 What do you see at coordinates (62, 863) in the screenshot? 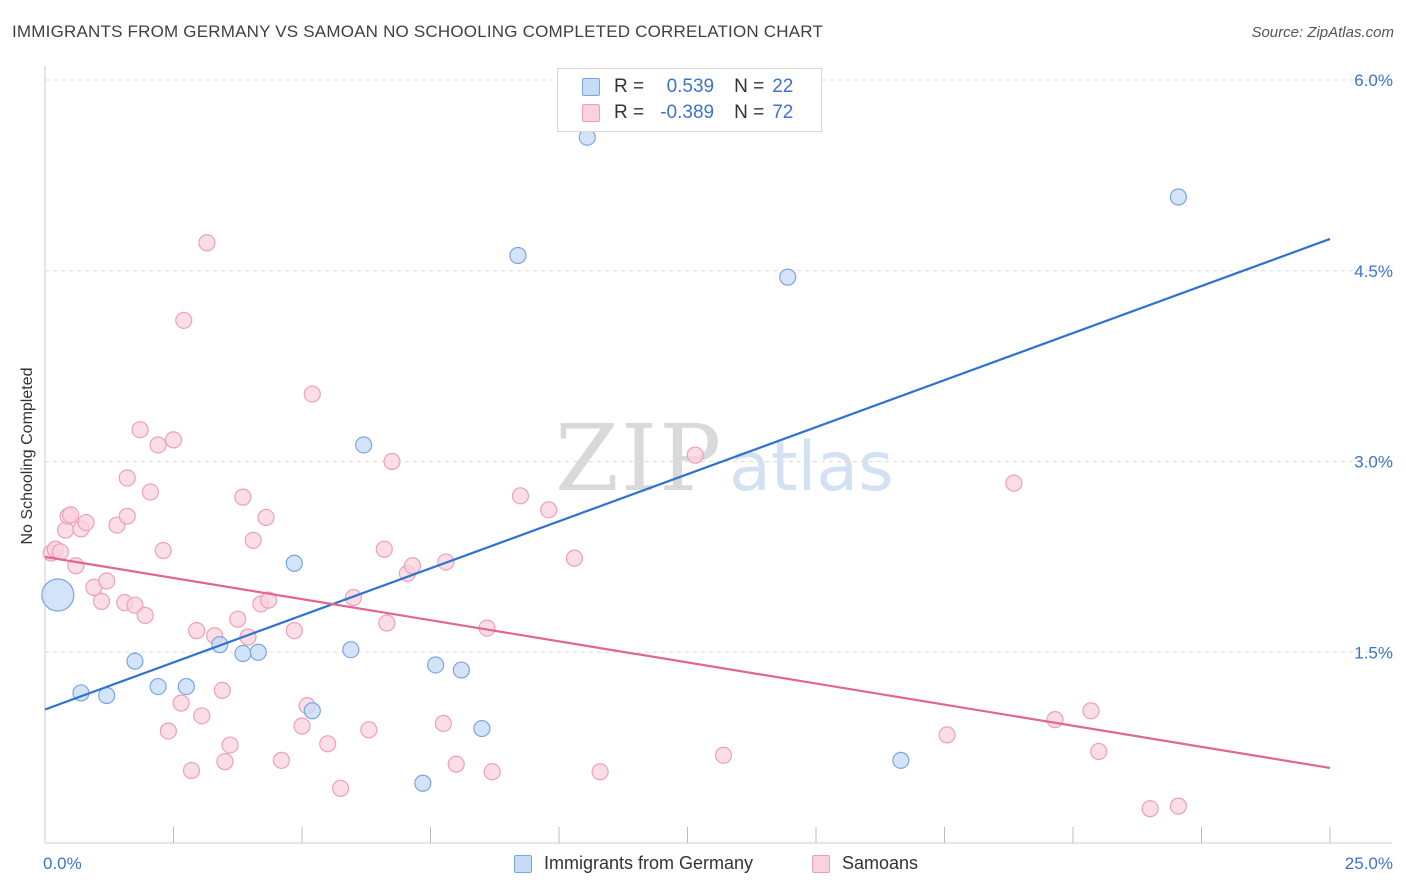
I see `x-tick-label-min: 0.0%` at bounding box center [62, 863].